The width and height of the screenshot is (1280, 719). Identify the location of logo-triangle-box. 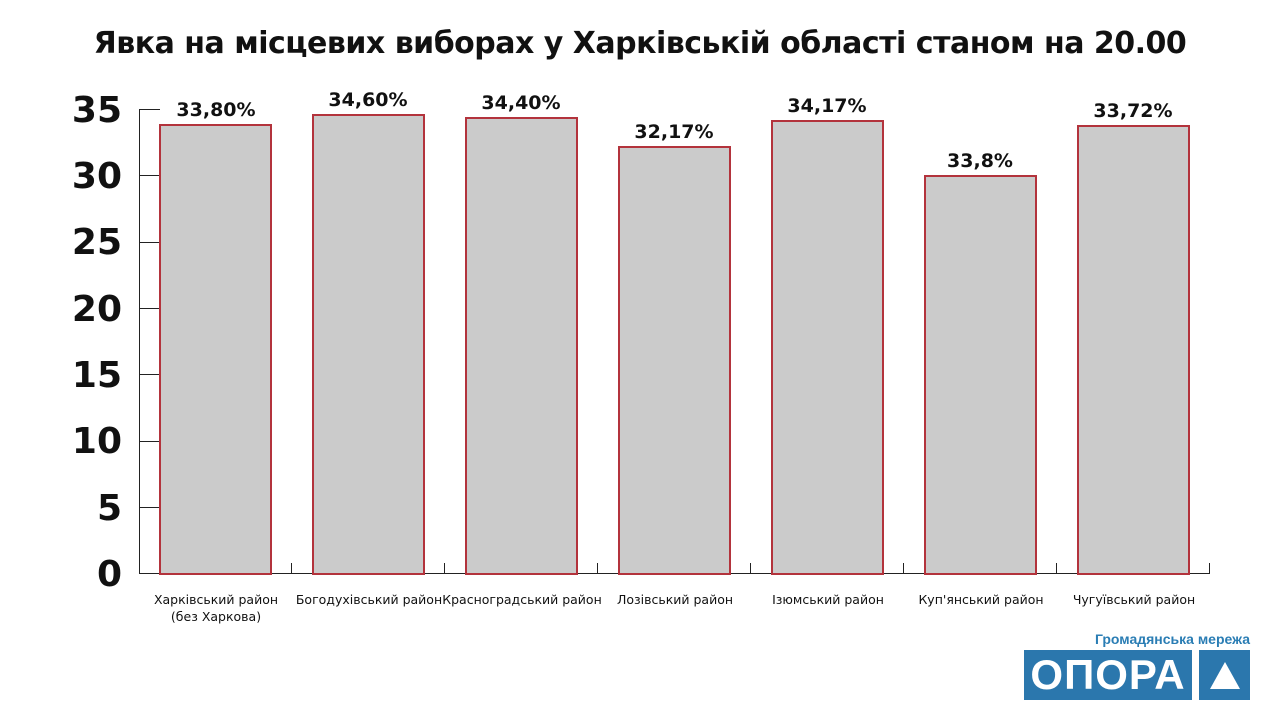
(1224, 675).